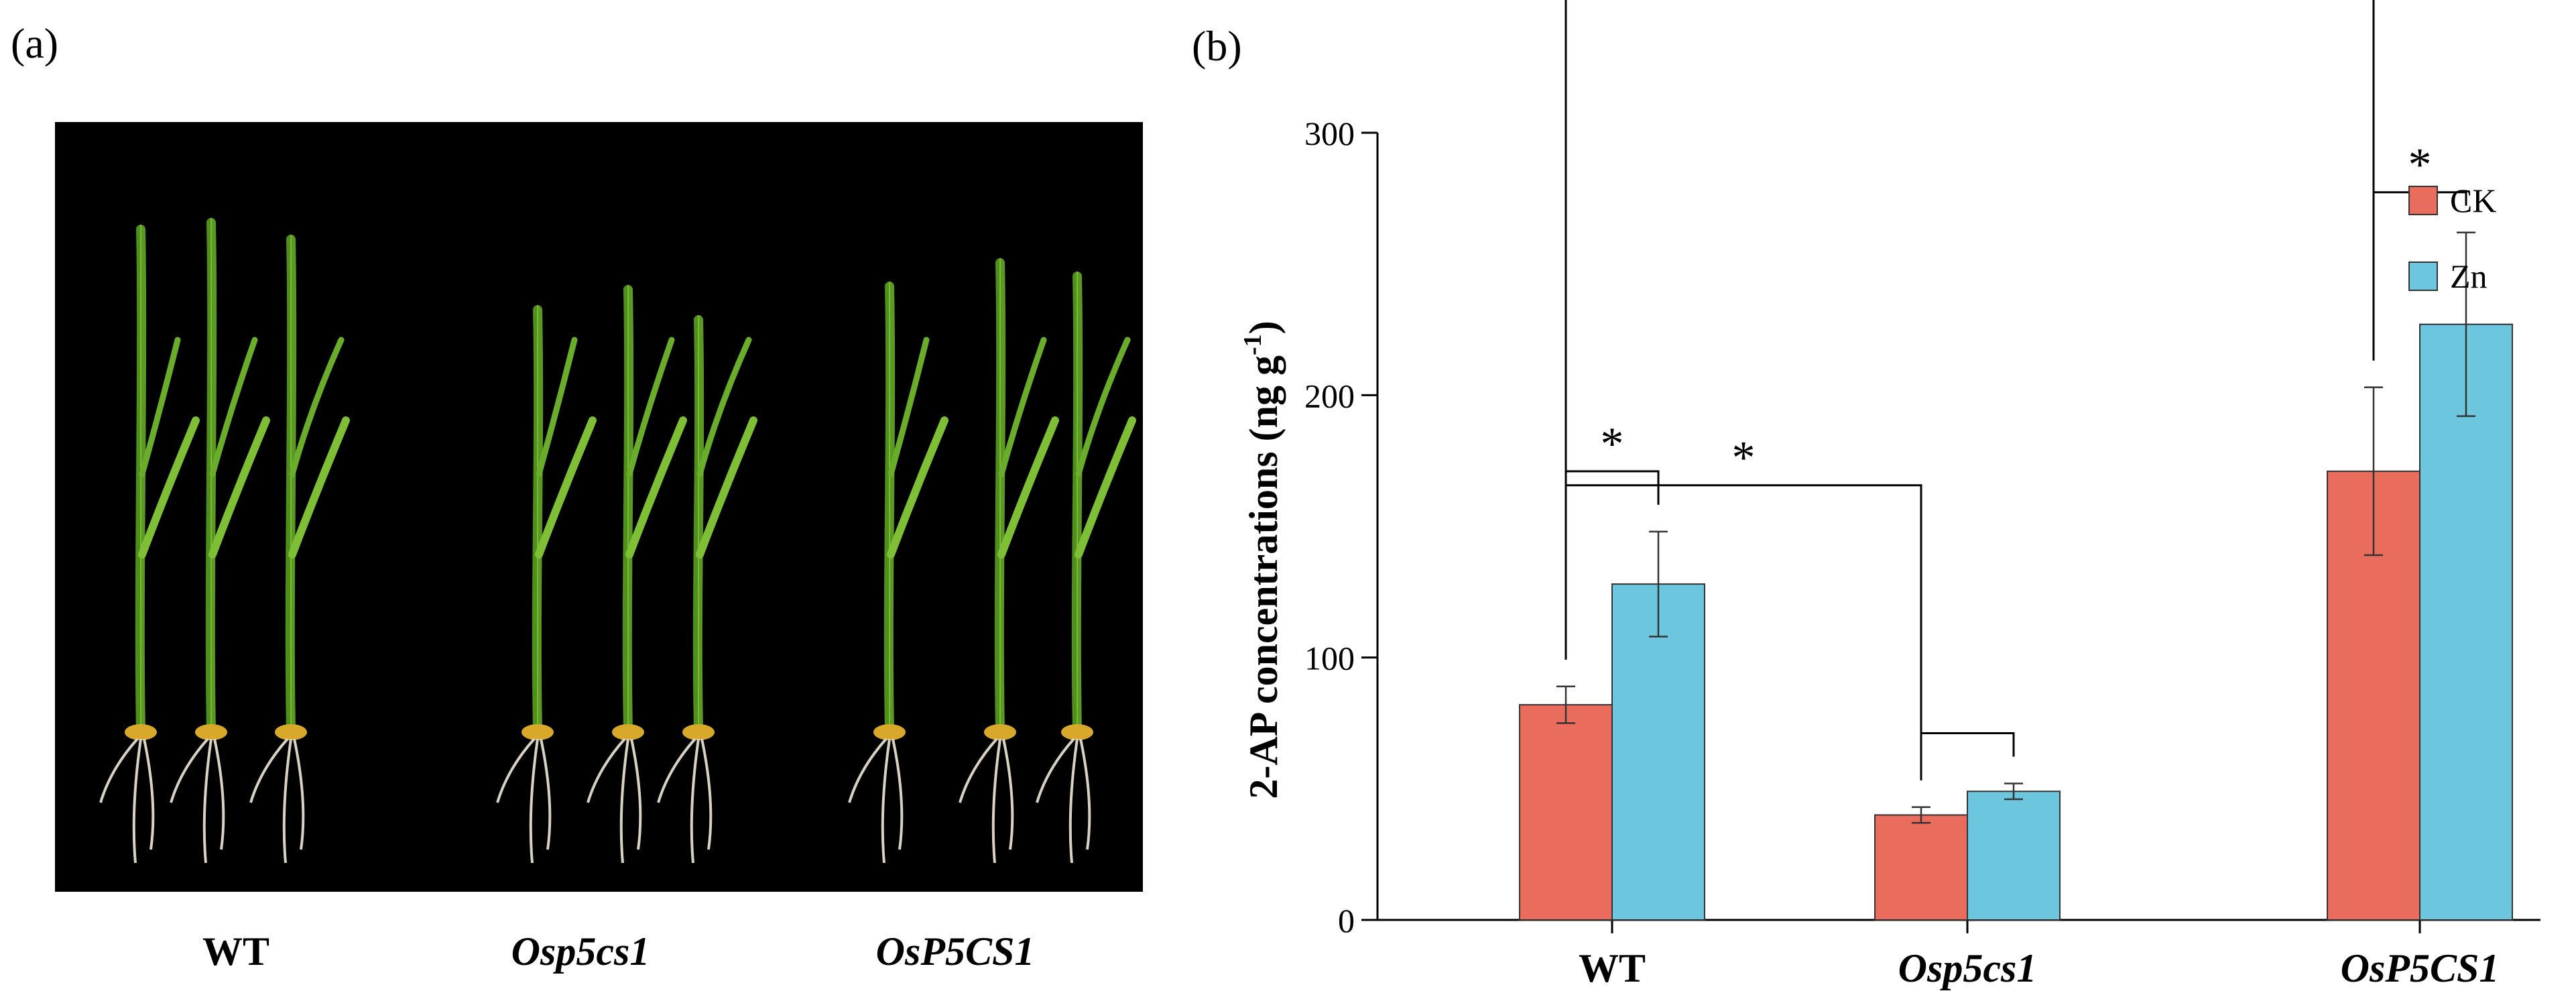  What do you see at coordinates (2469, 276) in the screenshot?
I see `legend-label-zn: Zn` at bounding box center [2469, 276].